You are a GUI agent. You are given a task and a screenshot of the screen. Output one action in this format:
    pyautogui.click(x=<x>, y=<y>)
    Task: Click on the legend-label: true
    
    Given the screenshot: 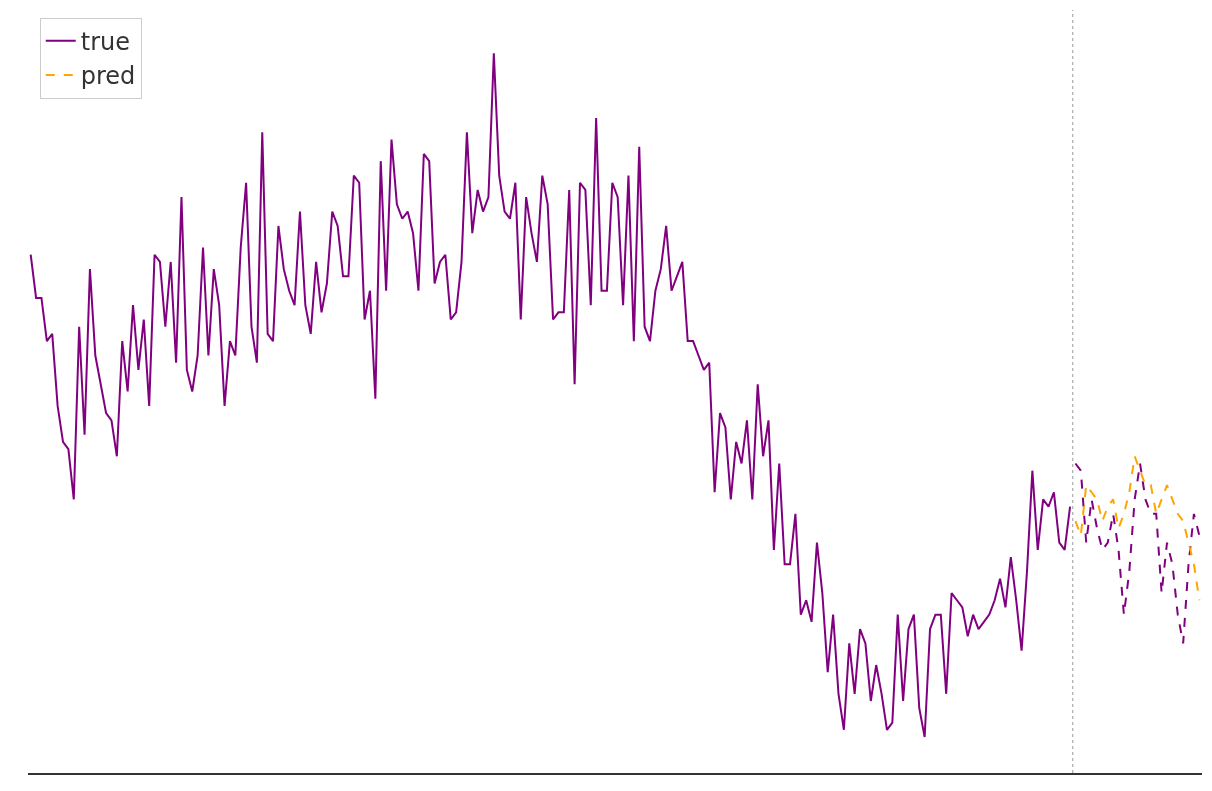 What is the action you would take?
    pyautogui.click(x=105, y=42)
    